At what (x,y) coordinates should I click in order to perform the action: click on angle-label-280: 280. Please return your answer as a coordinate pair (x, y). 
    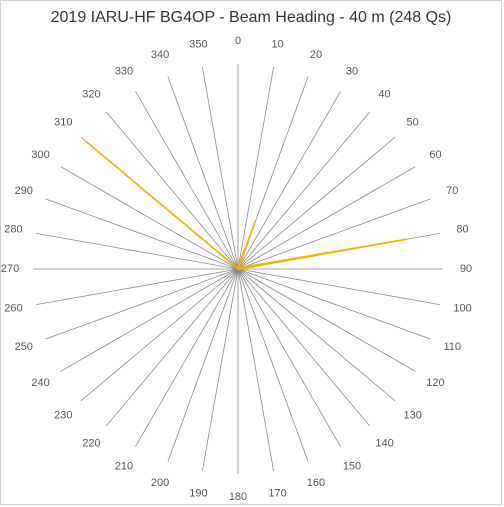
    Looking at the image, I should click on (13, 229).